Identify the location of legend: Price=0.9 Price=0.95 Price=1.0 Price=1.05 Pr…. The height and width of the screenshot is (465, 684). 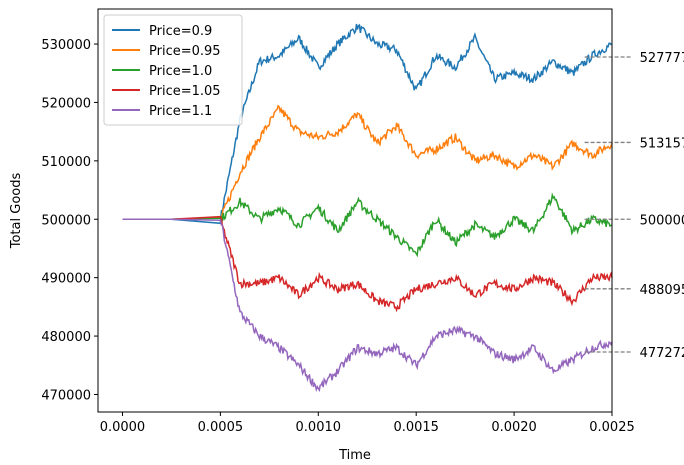
(173, 70).